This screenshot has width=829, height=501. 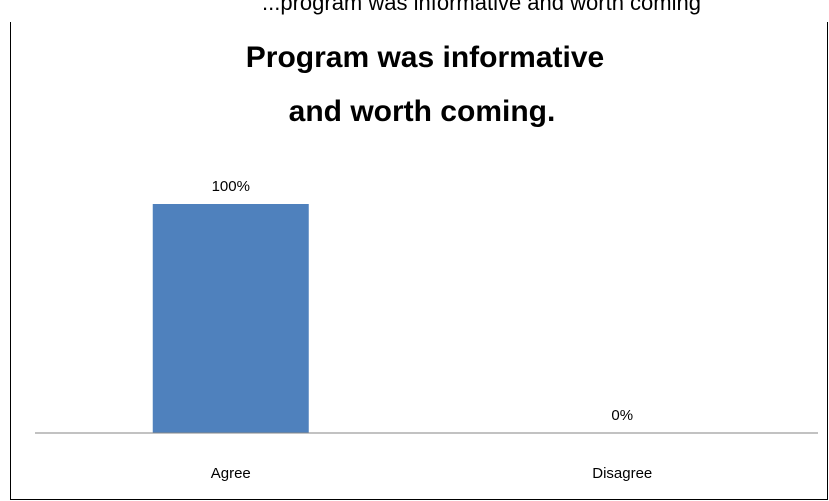 I want to click on data-label-agree: 100%, so click(x=231, y=186).